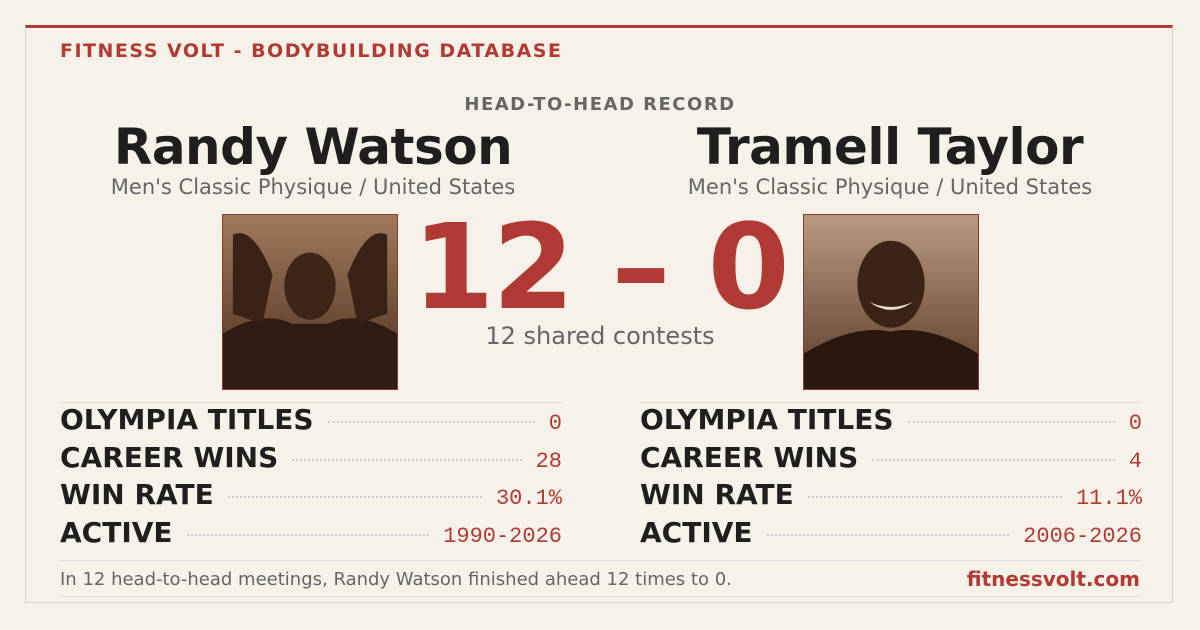  What do you see at coordinates (1053, 579) in the screenshot?
I see `site-name: fitnessvolt.com` at bounding box center [1053, 579].